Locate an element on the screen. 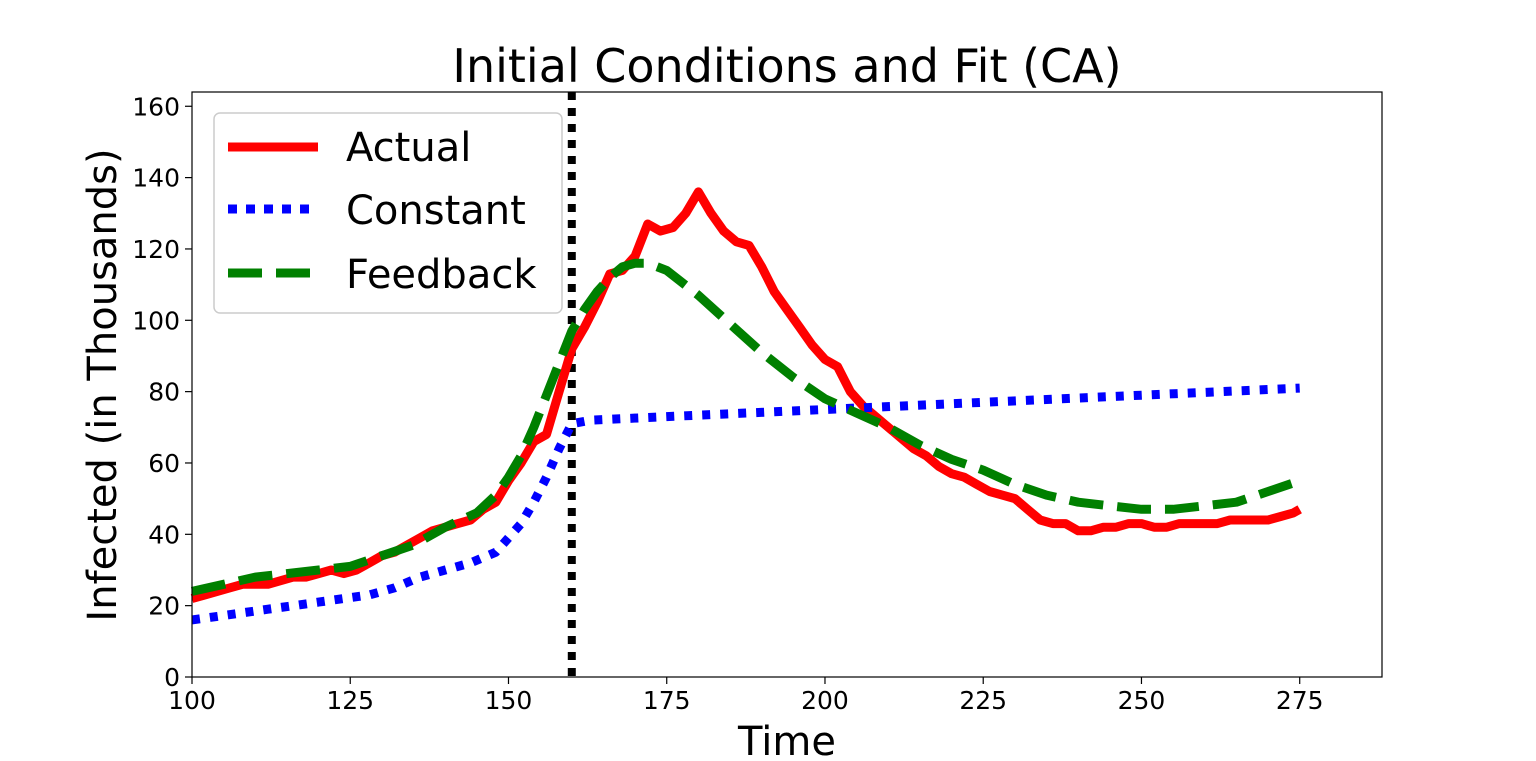  y-tick-label: 140 is located at coordinates (156, 178).